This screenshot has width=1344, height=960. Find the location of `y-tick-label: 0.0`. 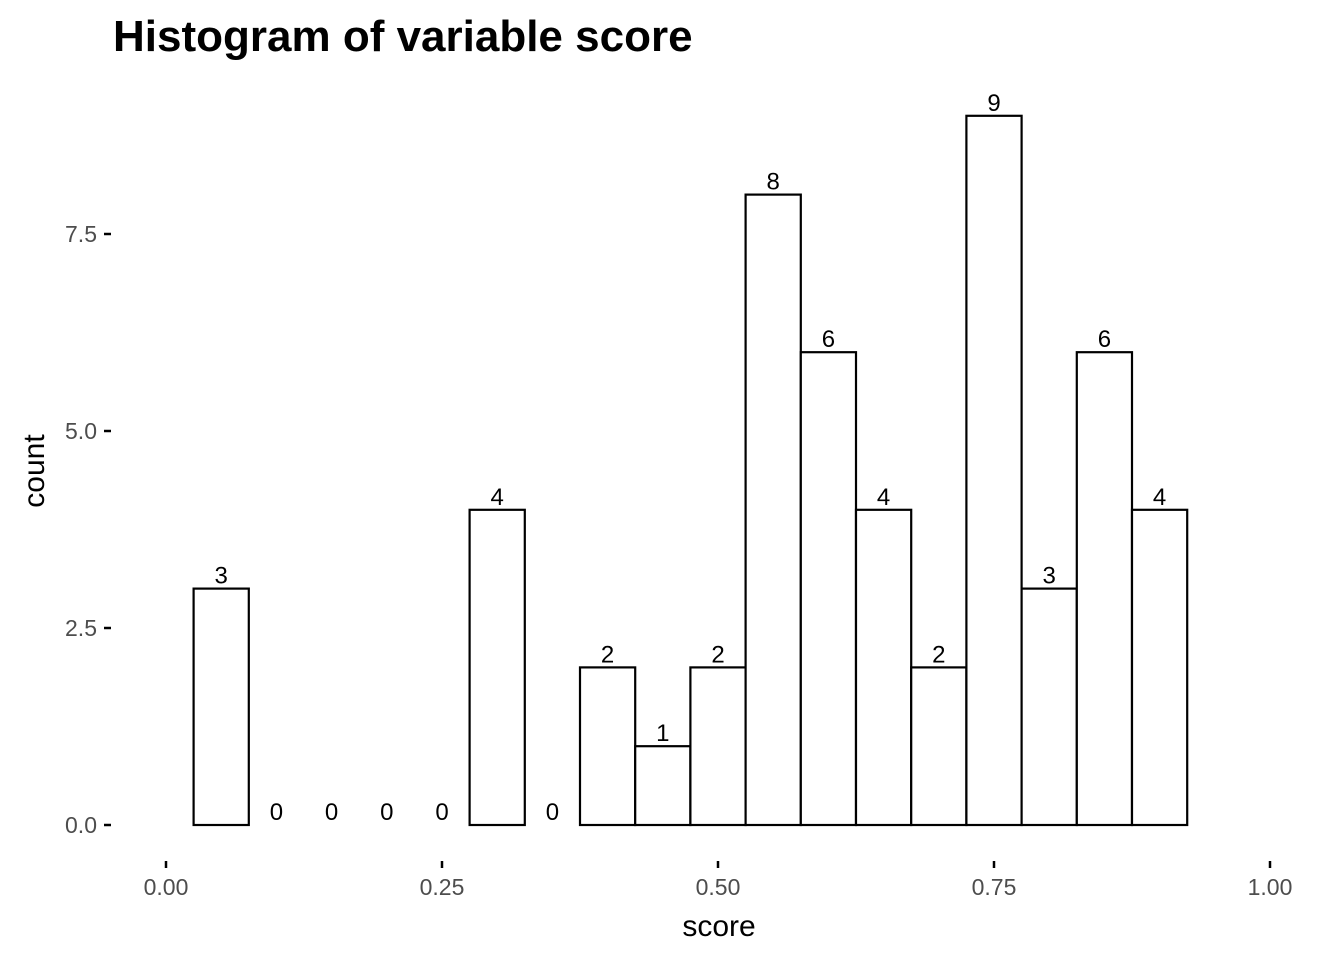

y-tick-label: 0.0 is located at coordinates (81, 825).